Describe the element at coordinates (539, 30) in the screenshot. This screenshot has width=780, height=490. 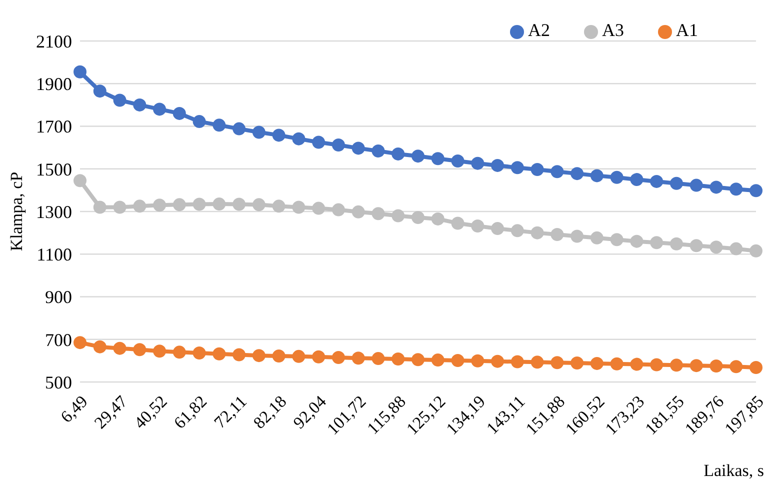
I see `legend-label: A2` at that location.